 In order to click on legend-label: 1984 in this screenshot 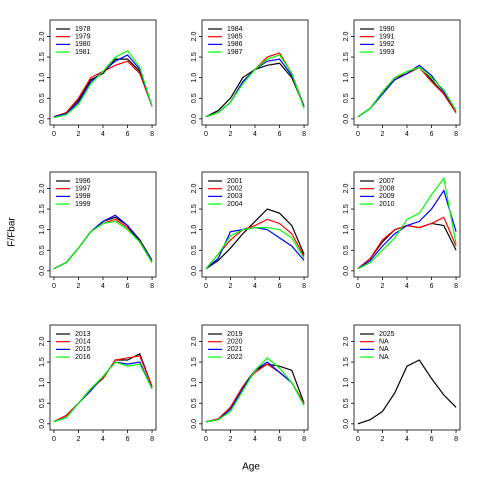, I will do `click(235, 29)`.